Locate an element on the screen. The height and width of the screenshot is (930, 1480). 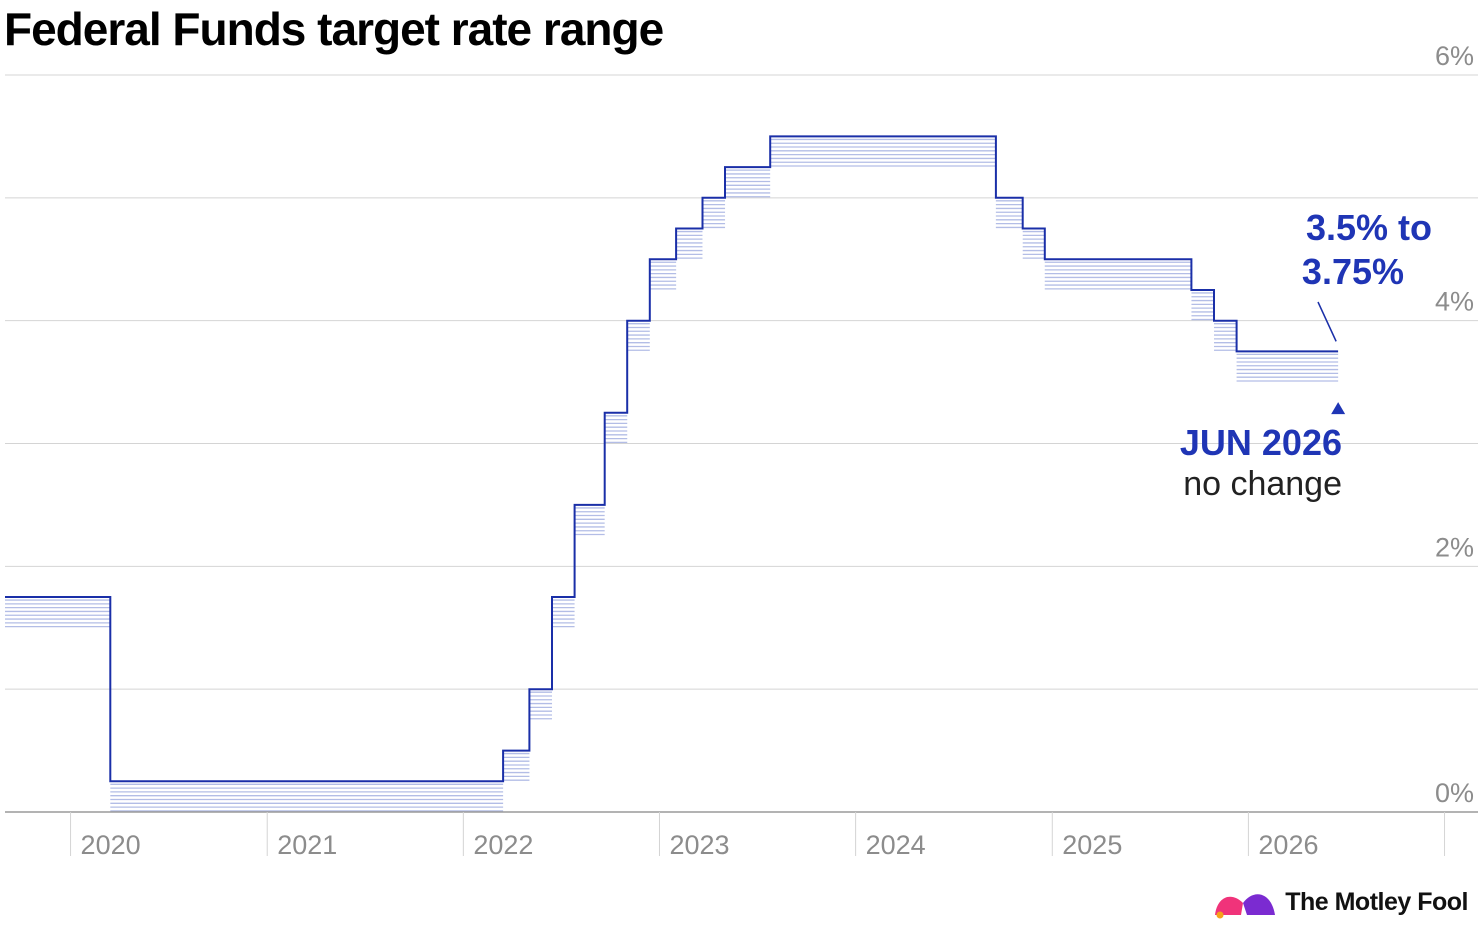
brand-logo: The Motley Fool is located at coordinates (1340, 902).